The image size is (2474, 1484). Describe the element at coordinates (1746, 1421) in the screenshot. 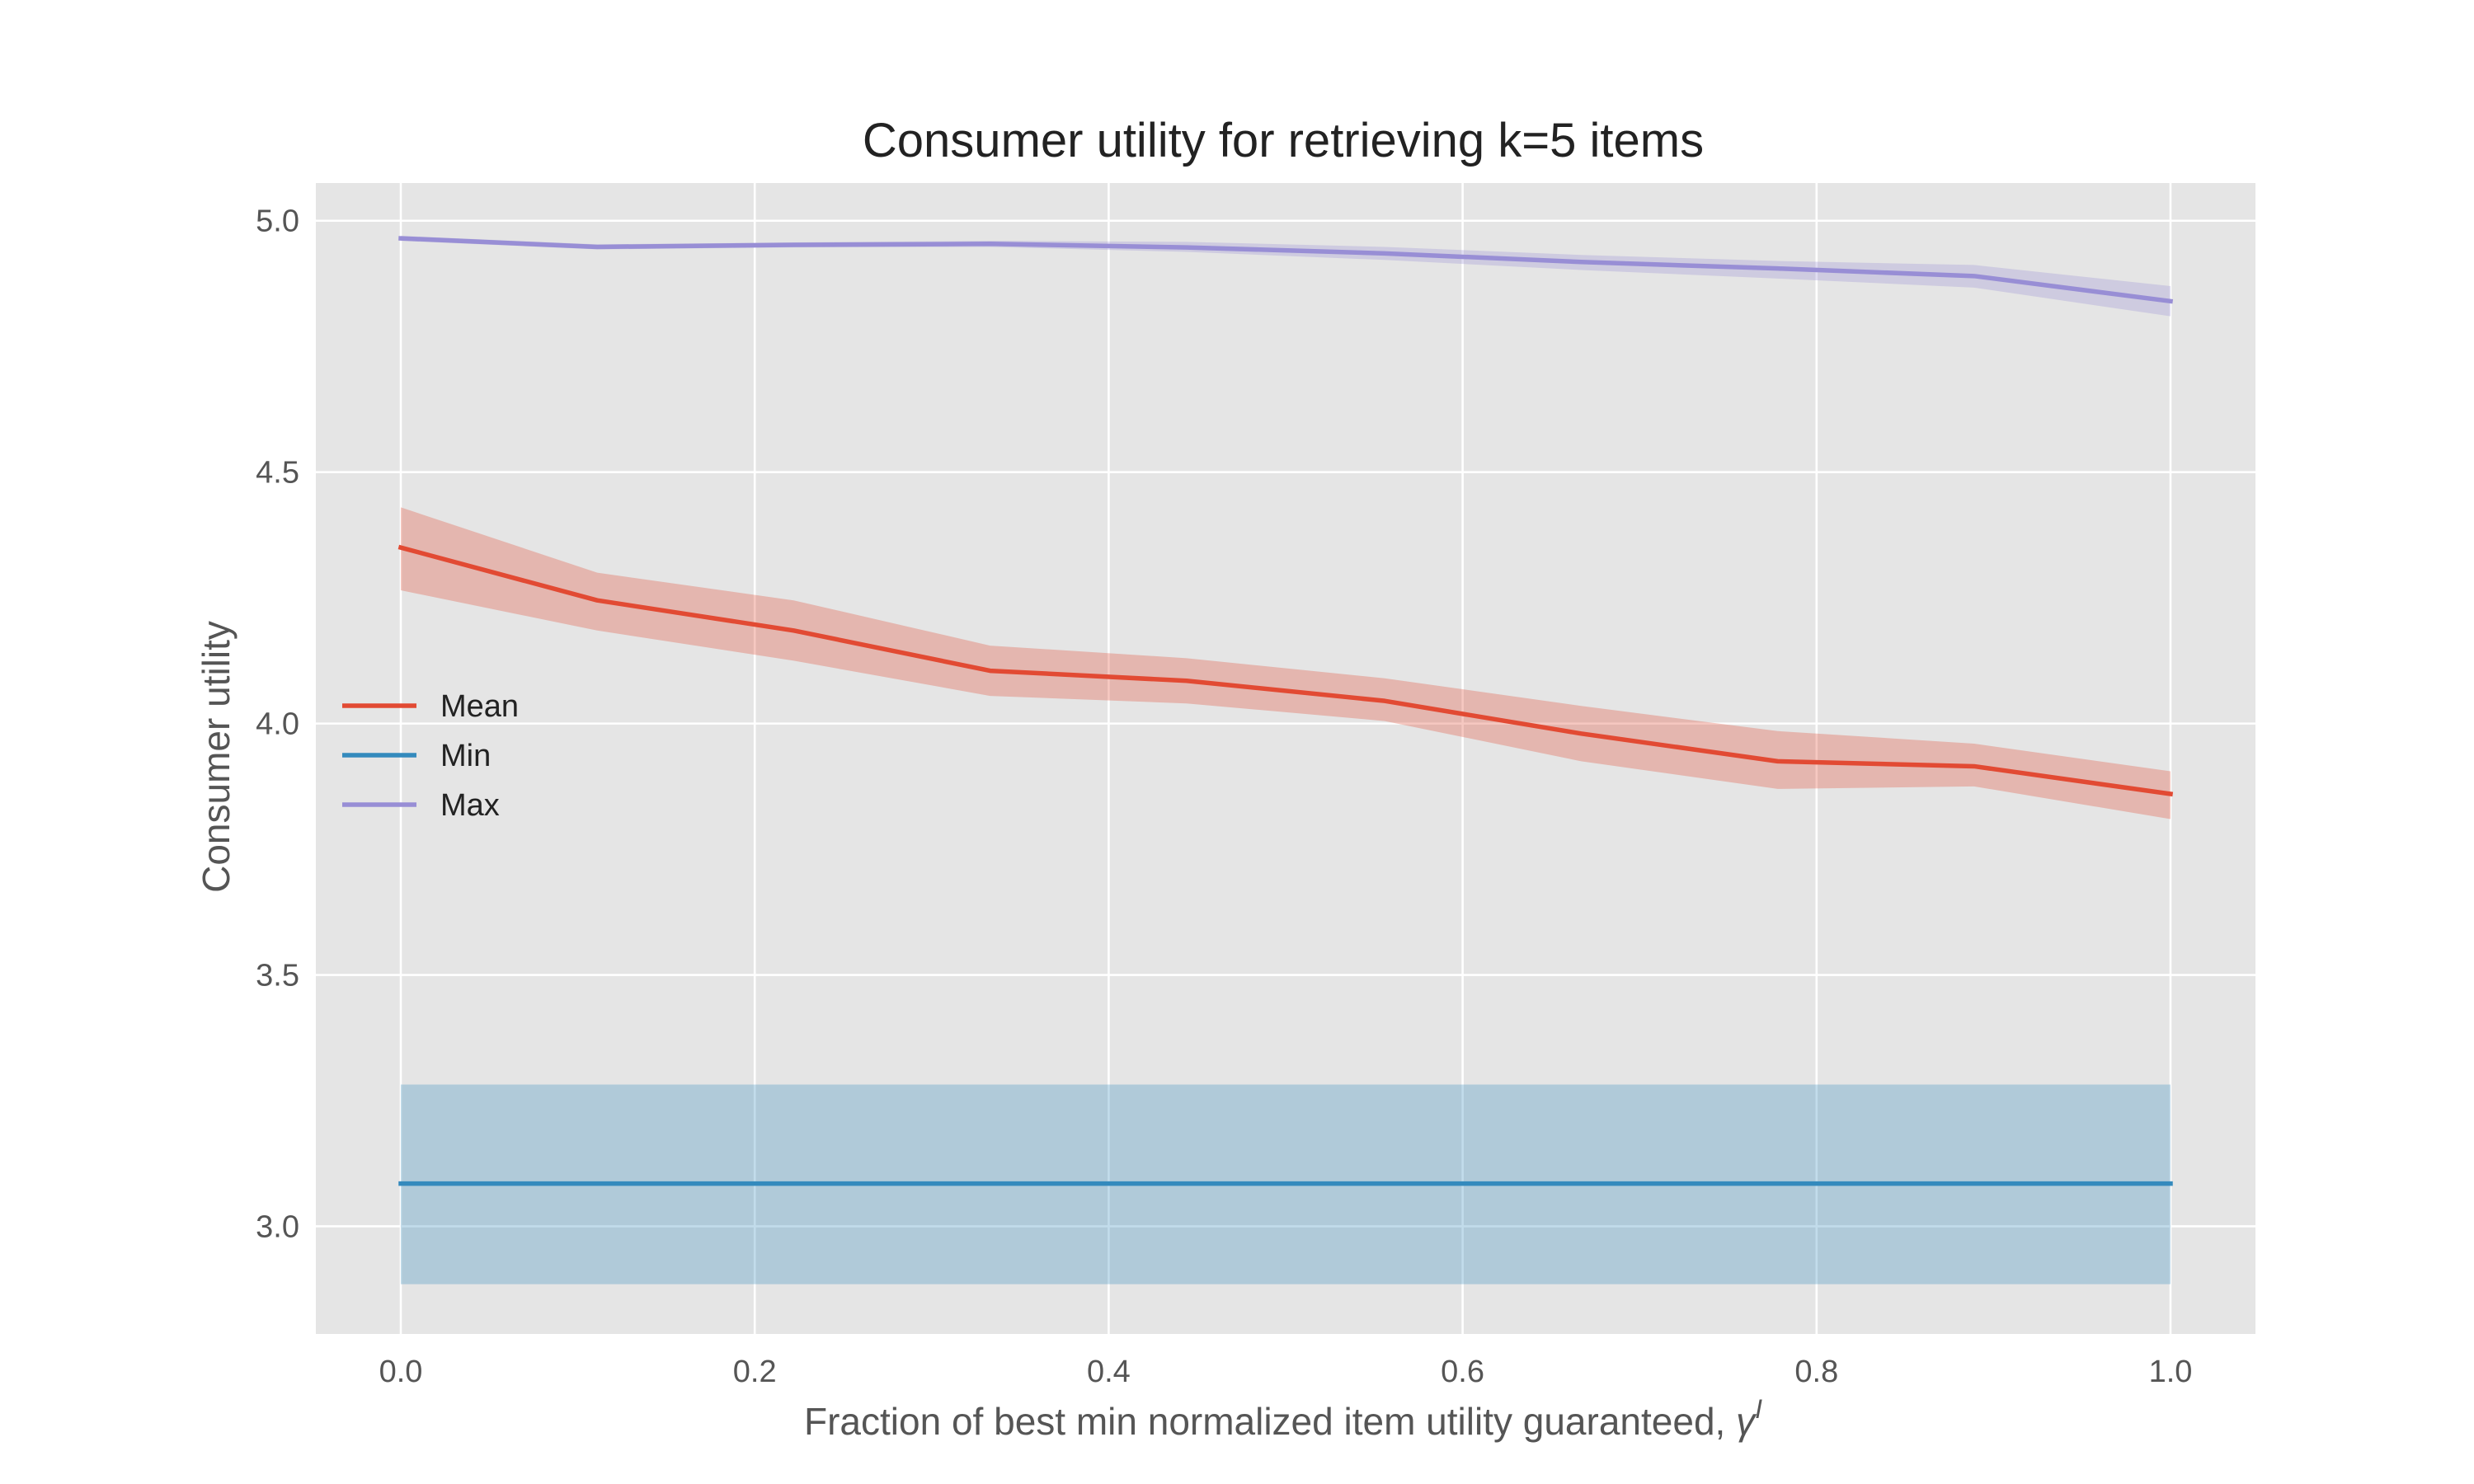

I see `x-axis-label-symbol: γ` at that location.